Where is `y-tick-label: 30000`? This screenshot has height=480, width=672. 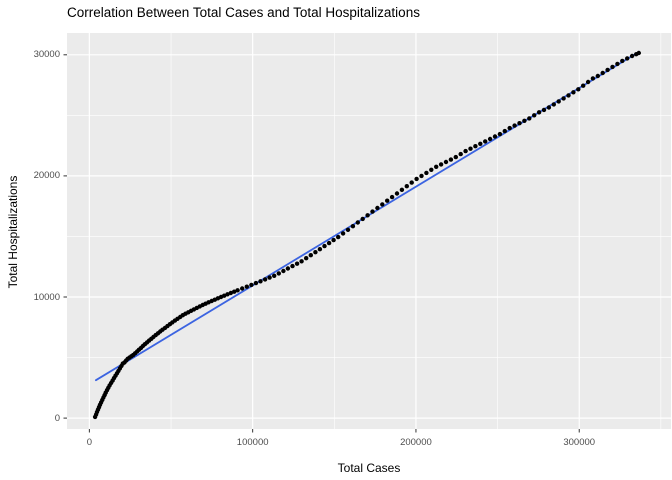 y-tick-label: 30000 is located at coordinates (46, 55).